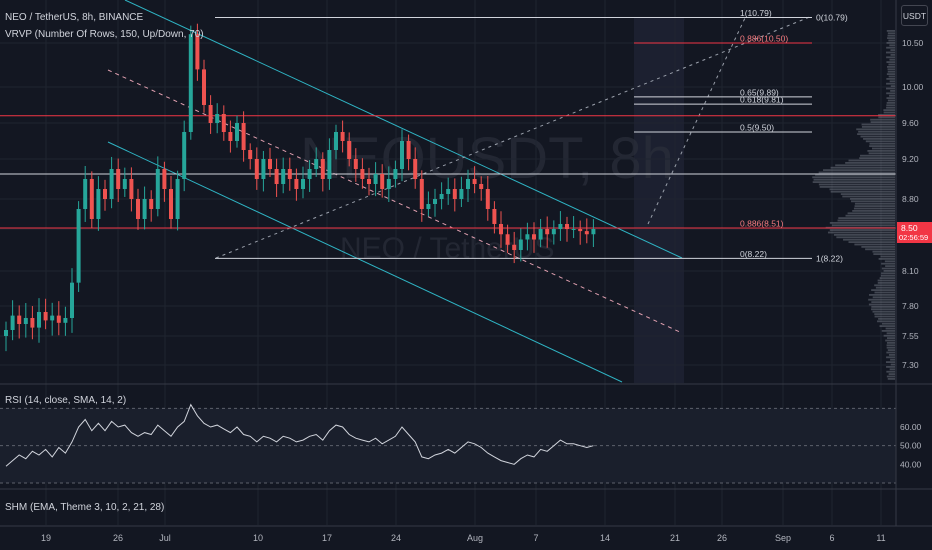  I want to click on fib-level-label-6: 0(8.22), so click(753, 254).